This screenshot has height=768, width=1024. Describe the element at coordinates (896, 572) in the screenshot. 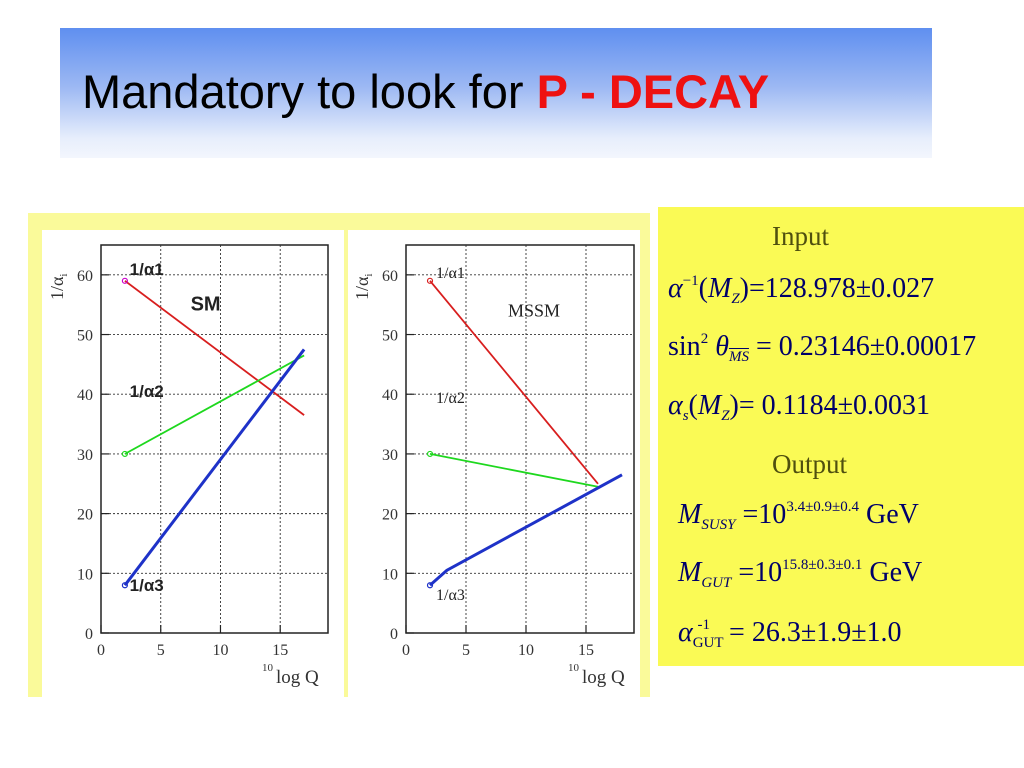

I see `m-gut-unit: GeV` at that location.